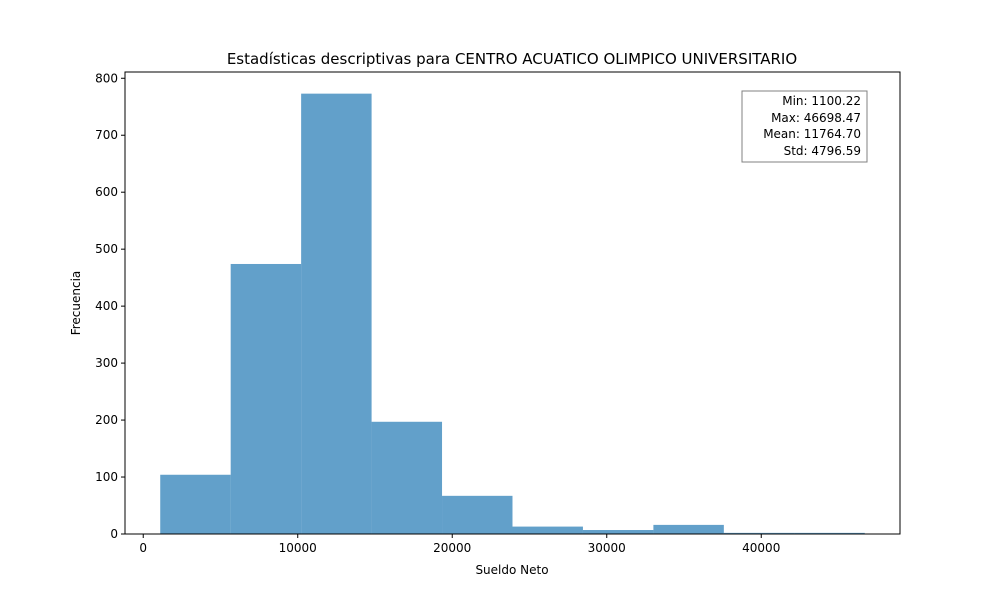 This screenshot has height=600, width=1000. Describe the element at coordinates (106, 420) in the screenshot. I see `y-tick-label: 200` at that location.